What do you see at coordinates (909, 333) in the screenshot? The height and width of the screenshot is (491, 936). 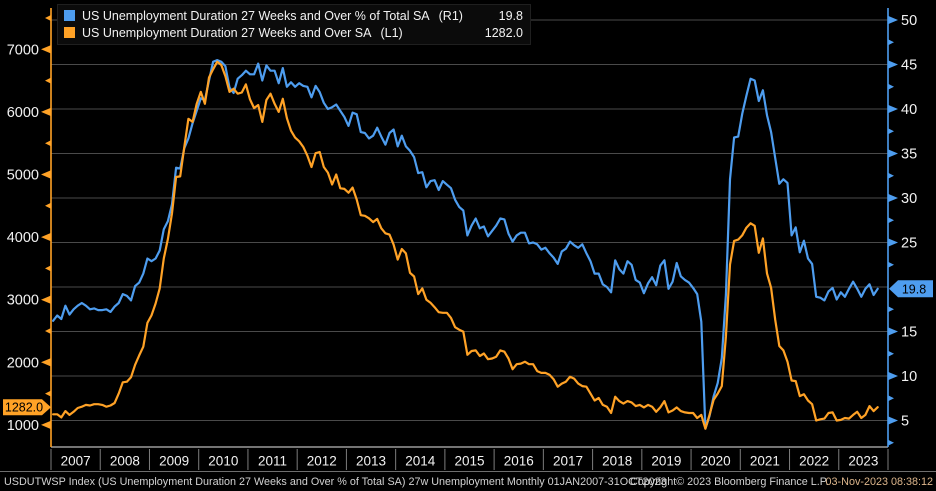 I see `right-axis-label: 15` at bounding box center [909, 333].